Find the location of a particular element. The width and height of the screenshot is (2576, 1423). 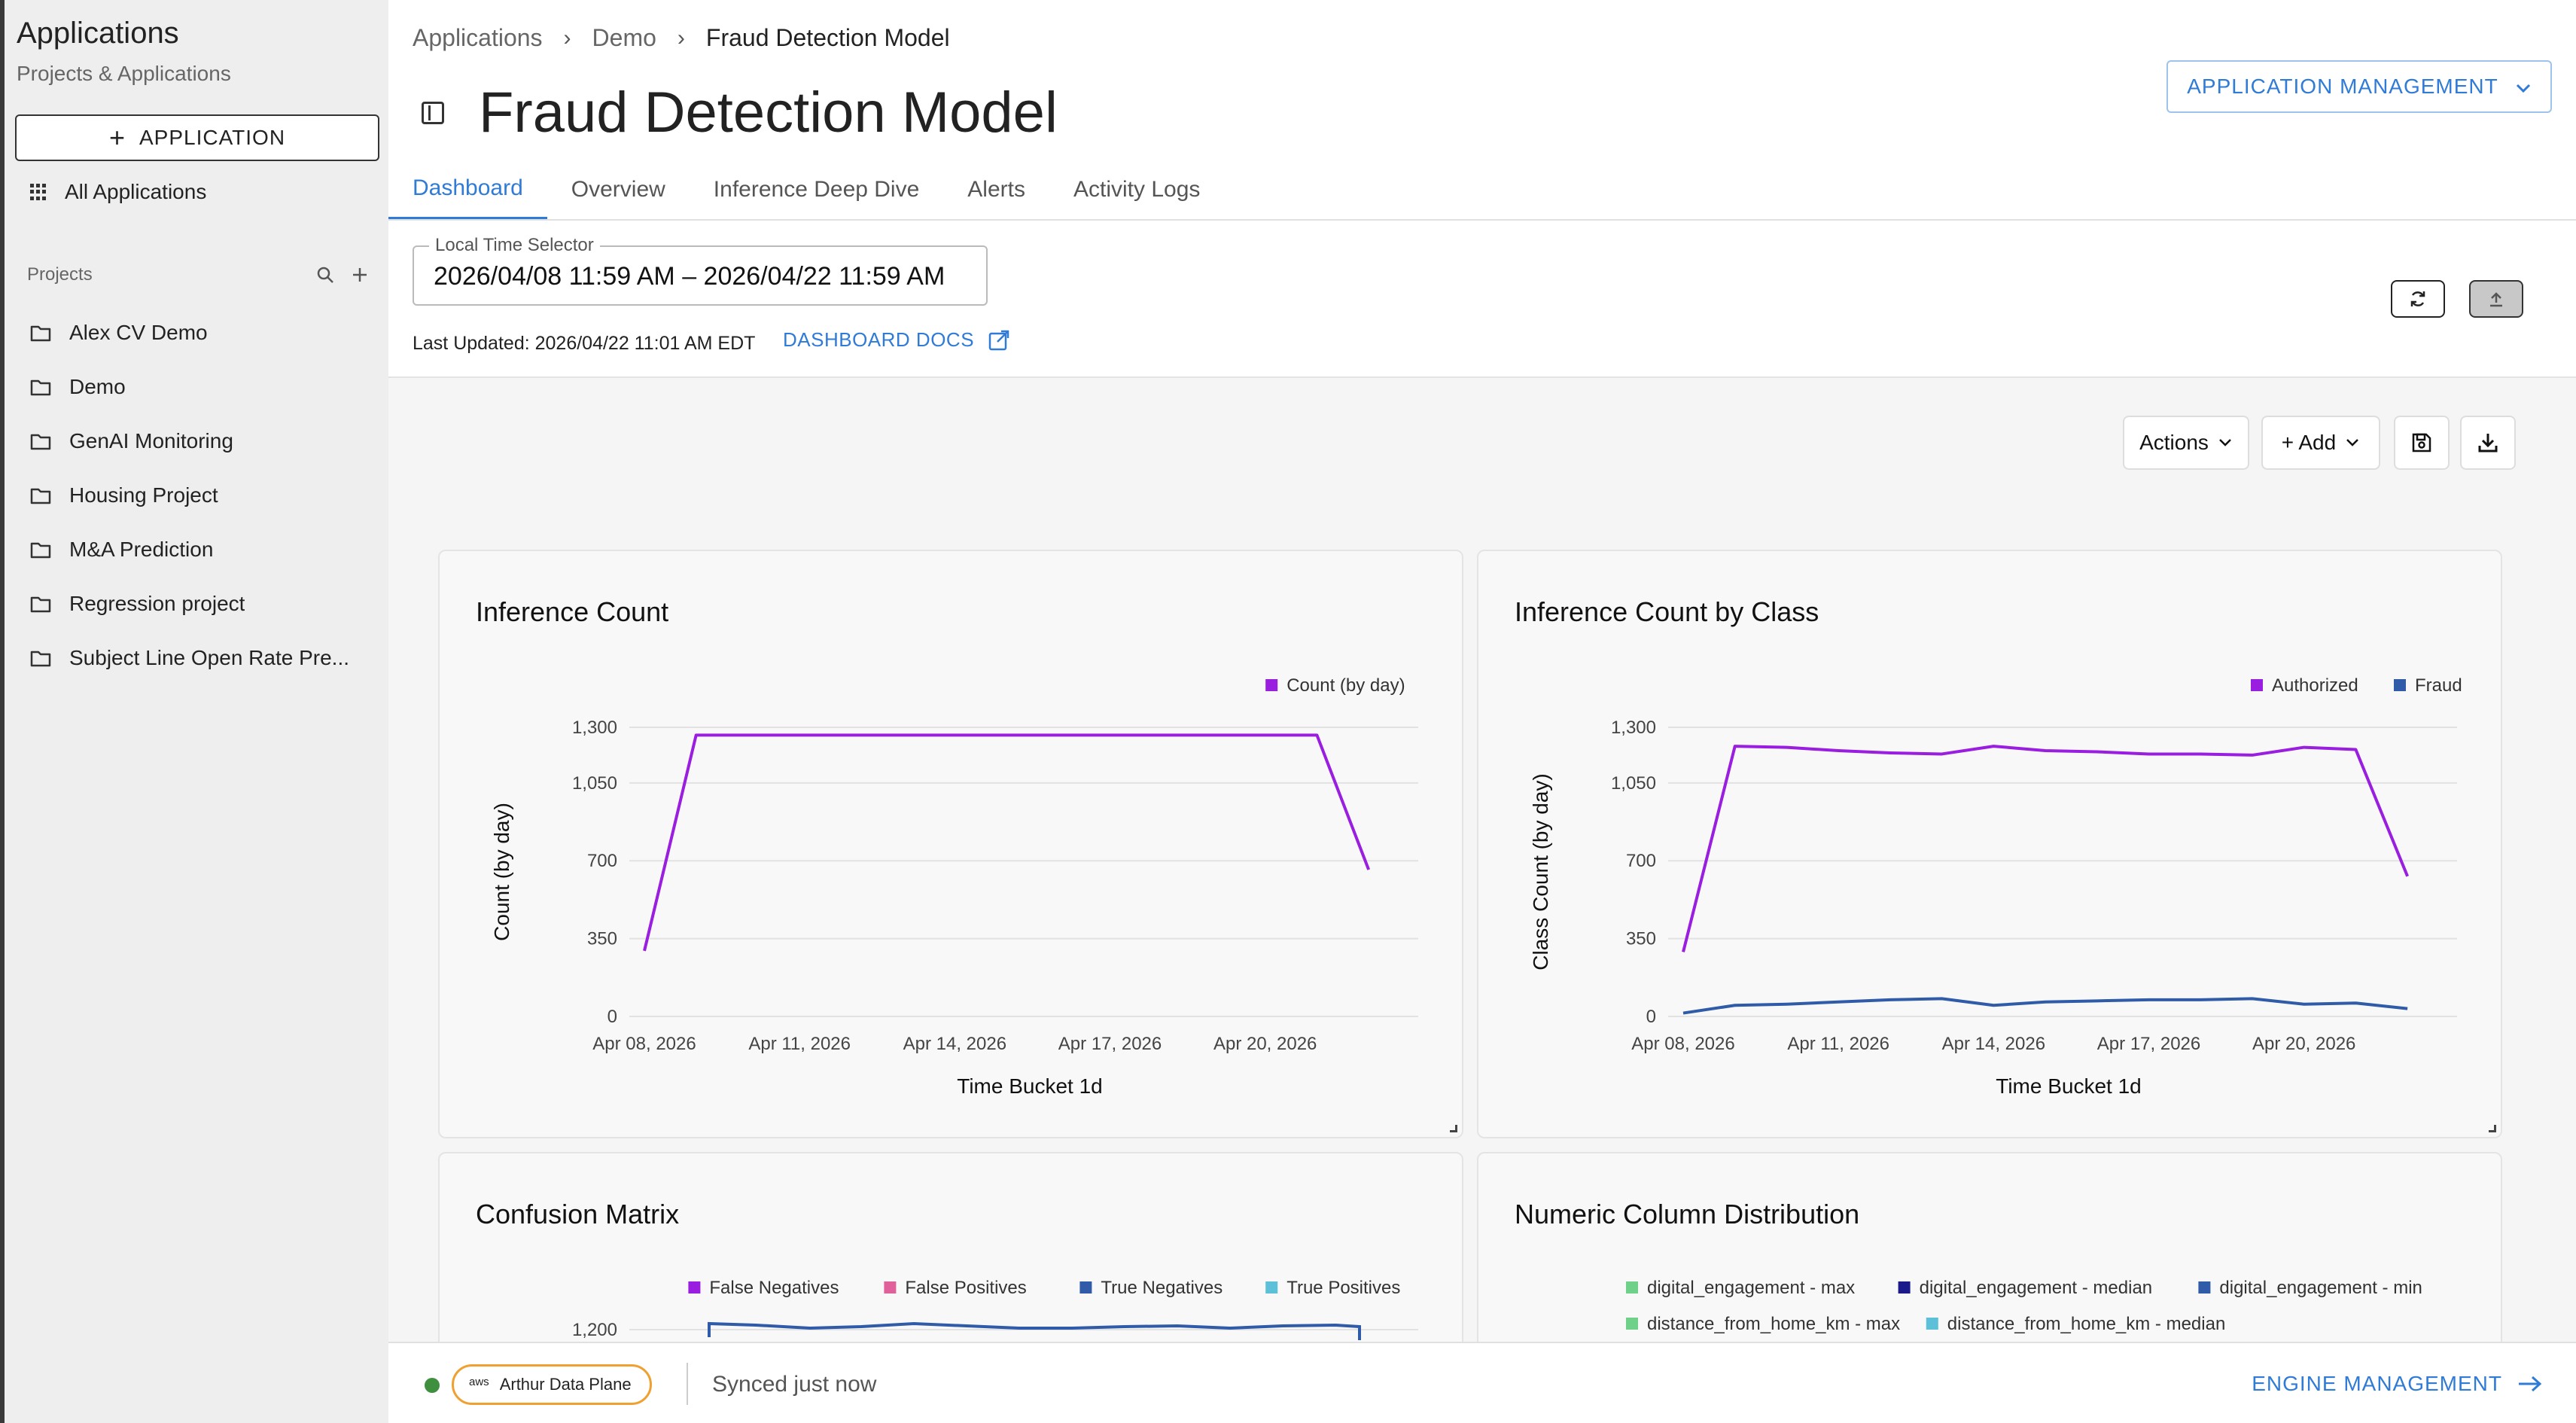

legend-label: Fraud is located at coordinates (2438, 685).